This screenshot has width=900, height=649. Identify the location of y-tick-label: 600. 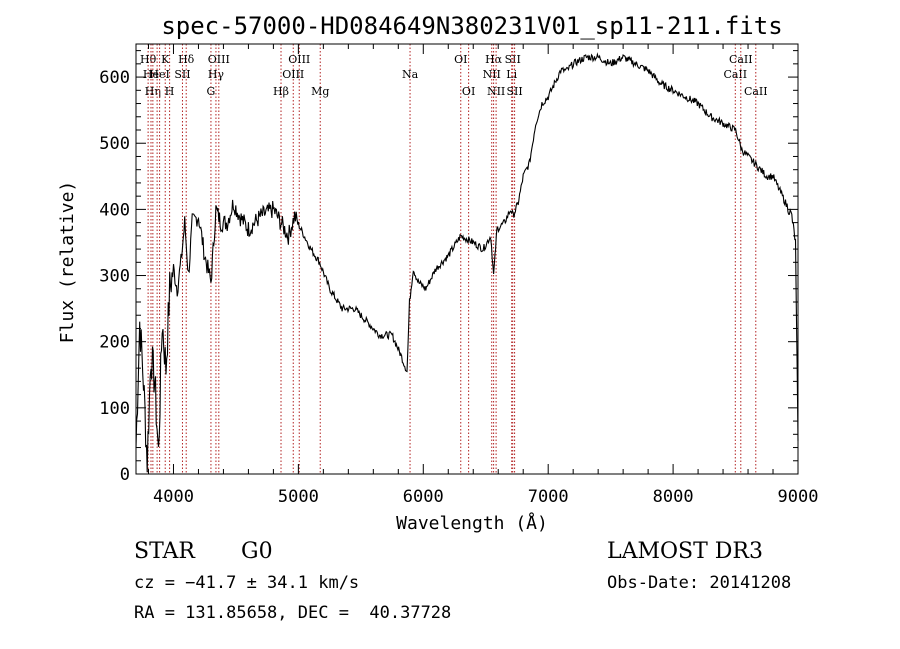
(114, 78).